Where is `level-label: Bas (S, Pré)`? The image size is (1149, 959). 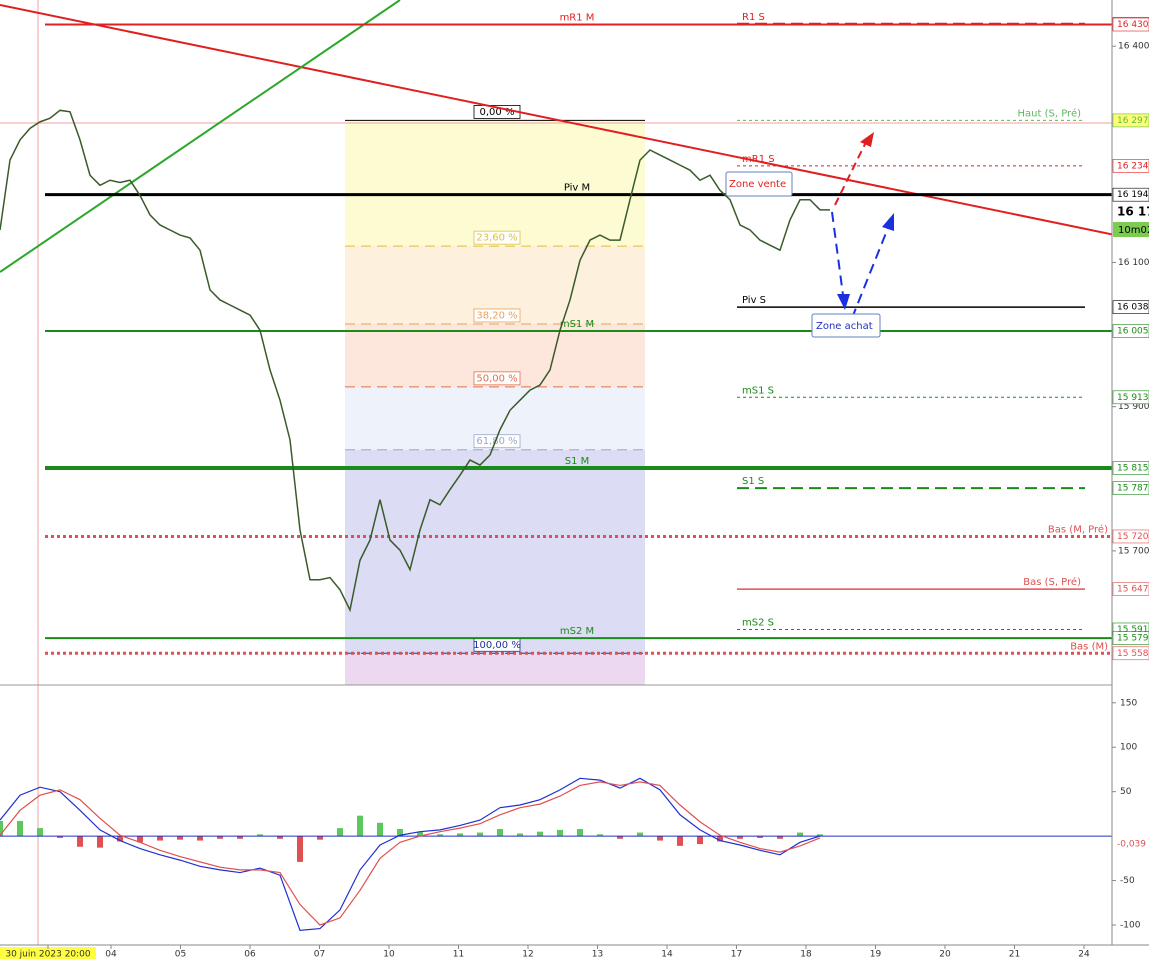
level-label: Bas (S, Pré) is located at coordinates (1052, 582).